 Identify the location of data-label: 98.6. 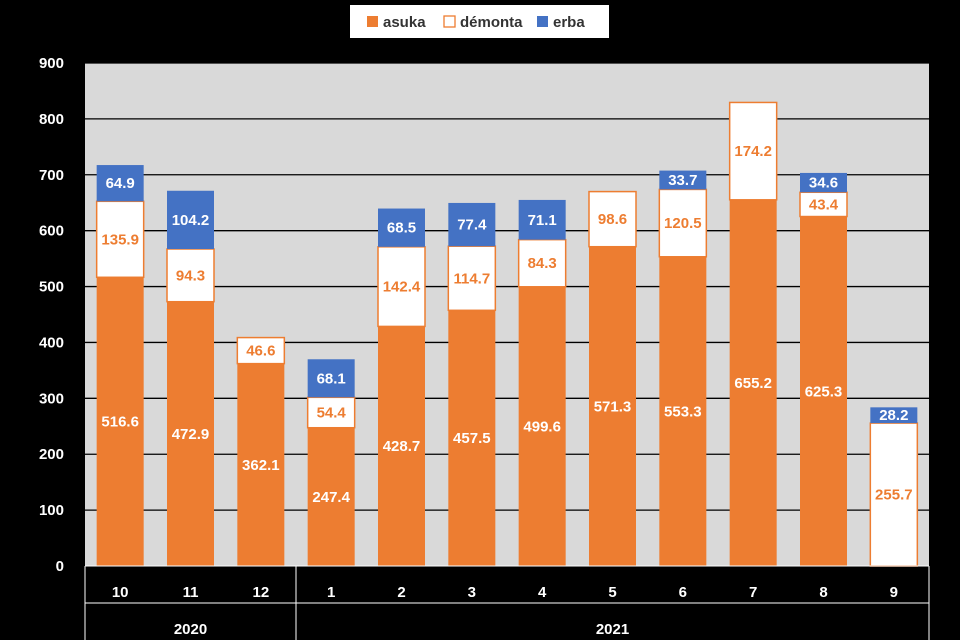
(612, 219).